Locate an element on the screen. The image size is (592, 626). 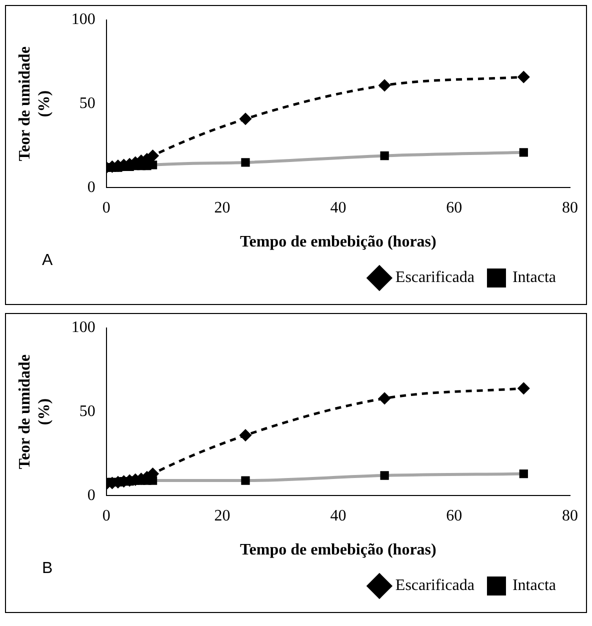
text: B is located at coordinates (47, 569).